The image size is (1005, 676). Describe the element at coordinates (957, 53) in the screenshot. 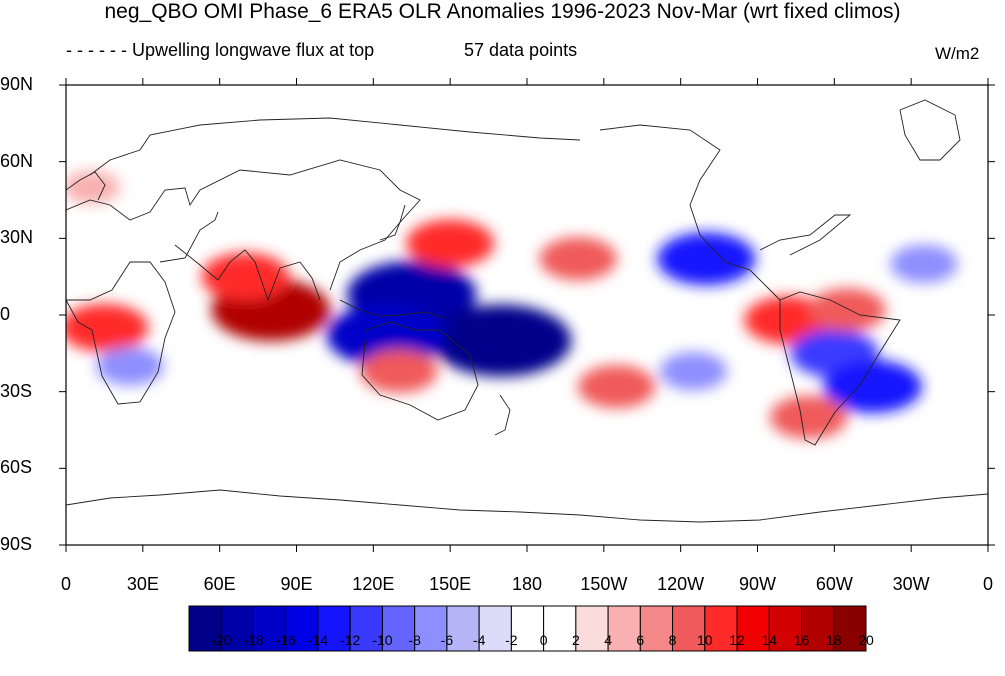

I see `units-label: W/m2` at that location.